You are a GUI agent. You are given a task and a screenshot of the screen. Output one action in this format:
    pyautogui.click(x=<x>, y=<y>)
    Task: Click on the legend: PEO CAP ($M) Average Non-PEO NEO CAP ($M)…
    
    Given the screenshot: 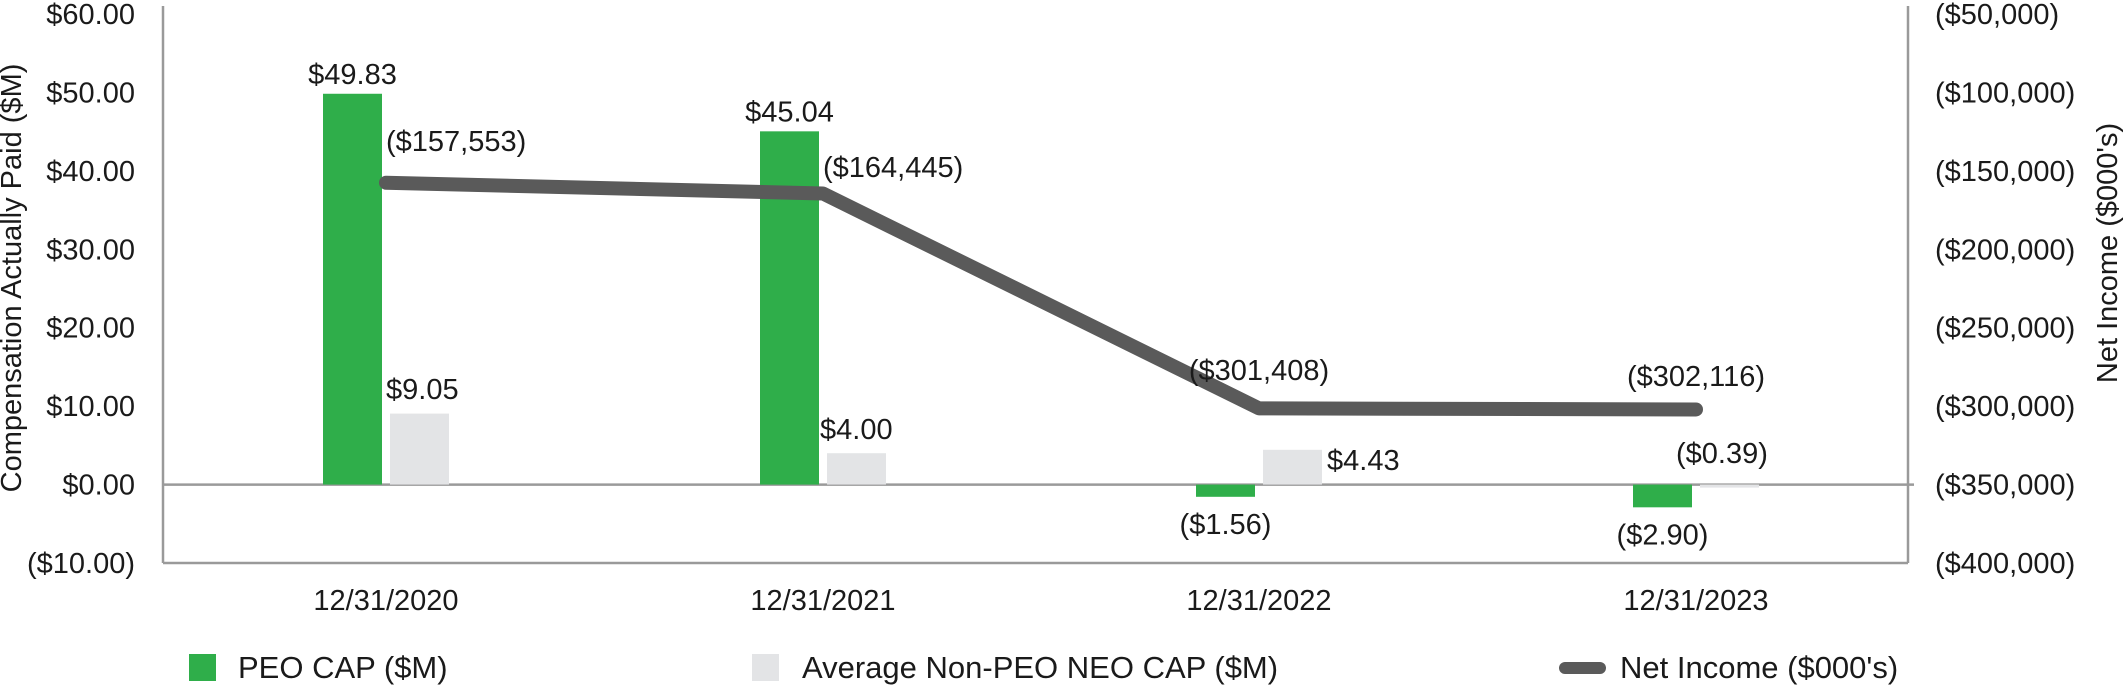 What is the action you would take?
    pyautogui.click(x=1043, y=667)
    